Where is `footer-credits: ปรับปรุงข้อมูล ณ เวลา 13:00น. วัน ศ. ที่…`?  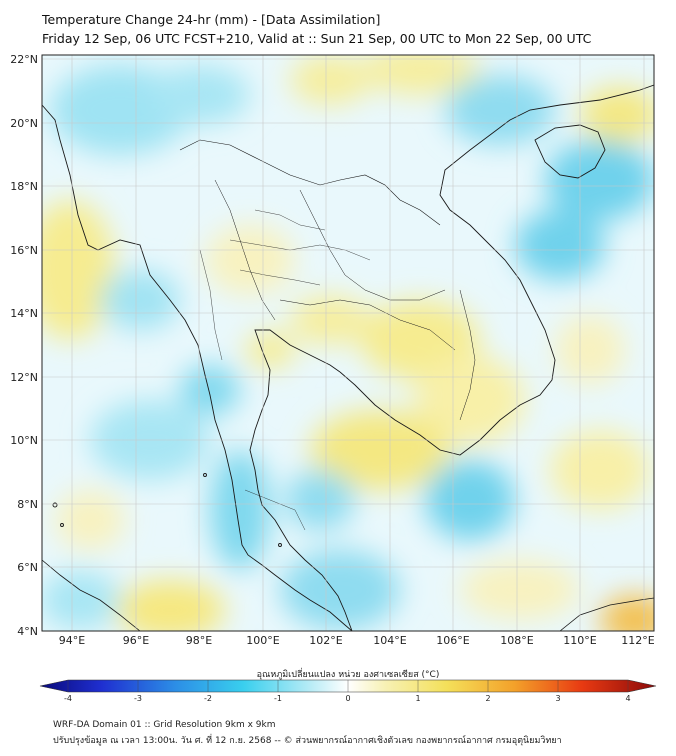 footer-credits: ปรับปรุงข้อมูล ณ เวลา 13:00น. วัน ศ. ที่… is located at coordinates (307, 741).